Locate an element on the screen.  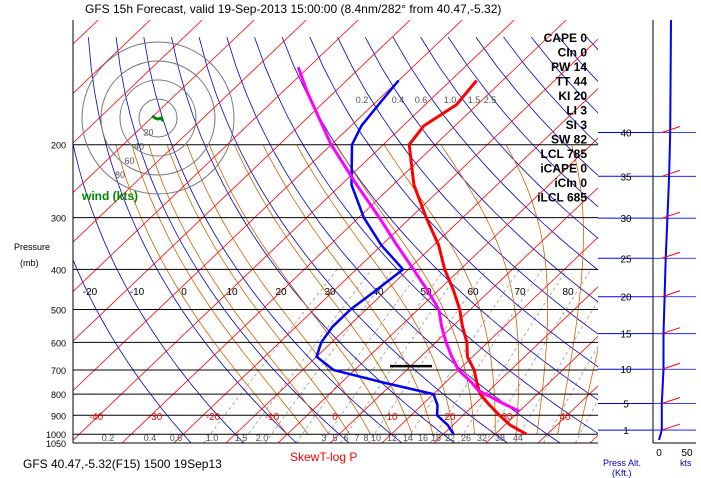
temperature-tick-label: 0 is located at coordinates (335, 417).